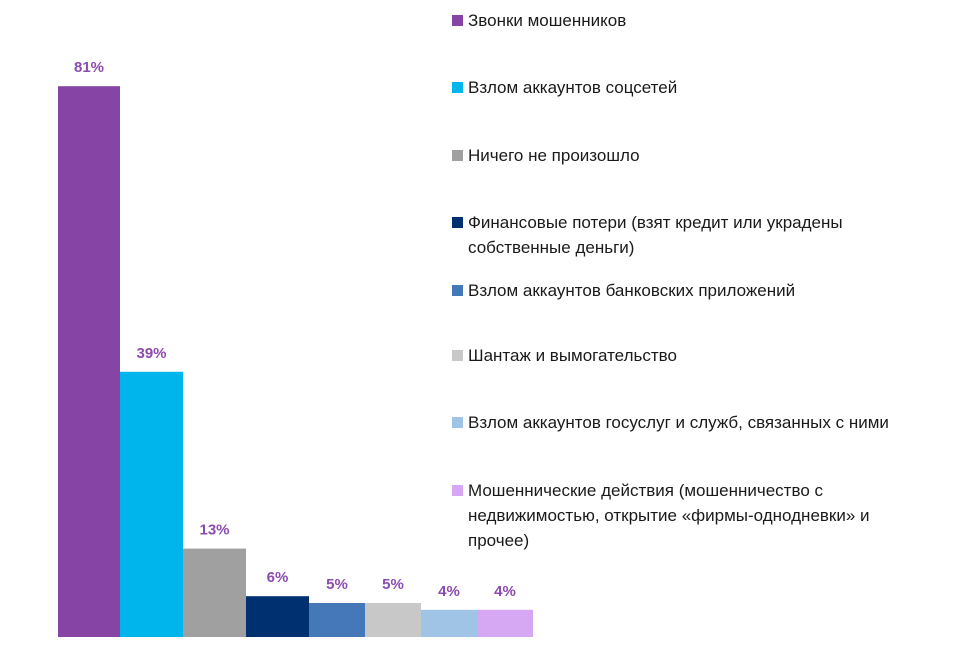 The width and height of the screenshot is (969, 659). I want to click on value-label: 6%, so click(278, 577).